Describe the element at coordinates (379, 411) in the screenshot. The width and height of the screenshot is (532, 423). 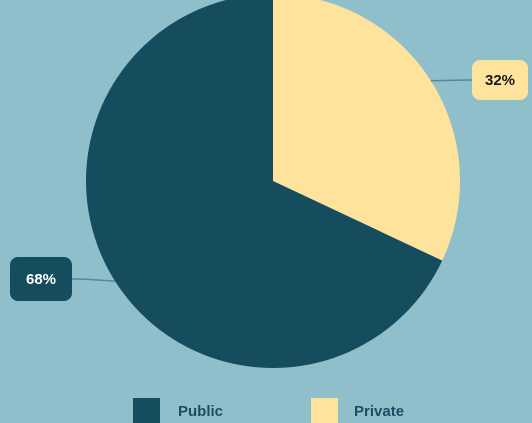
I see `legend-label-private: Private` at that location.